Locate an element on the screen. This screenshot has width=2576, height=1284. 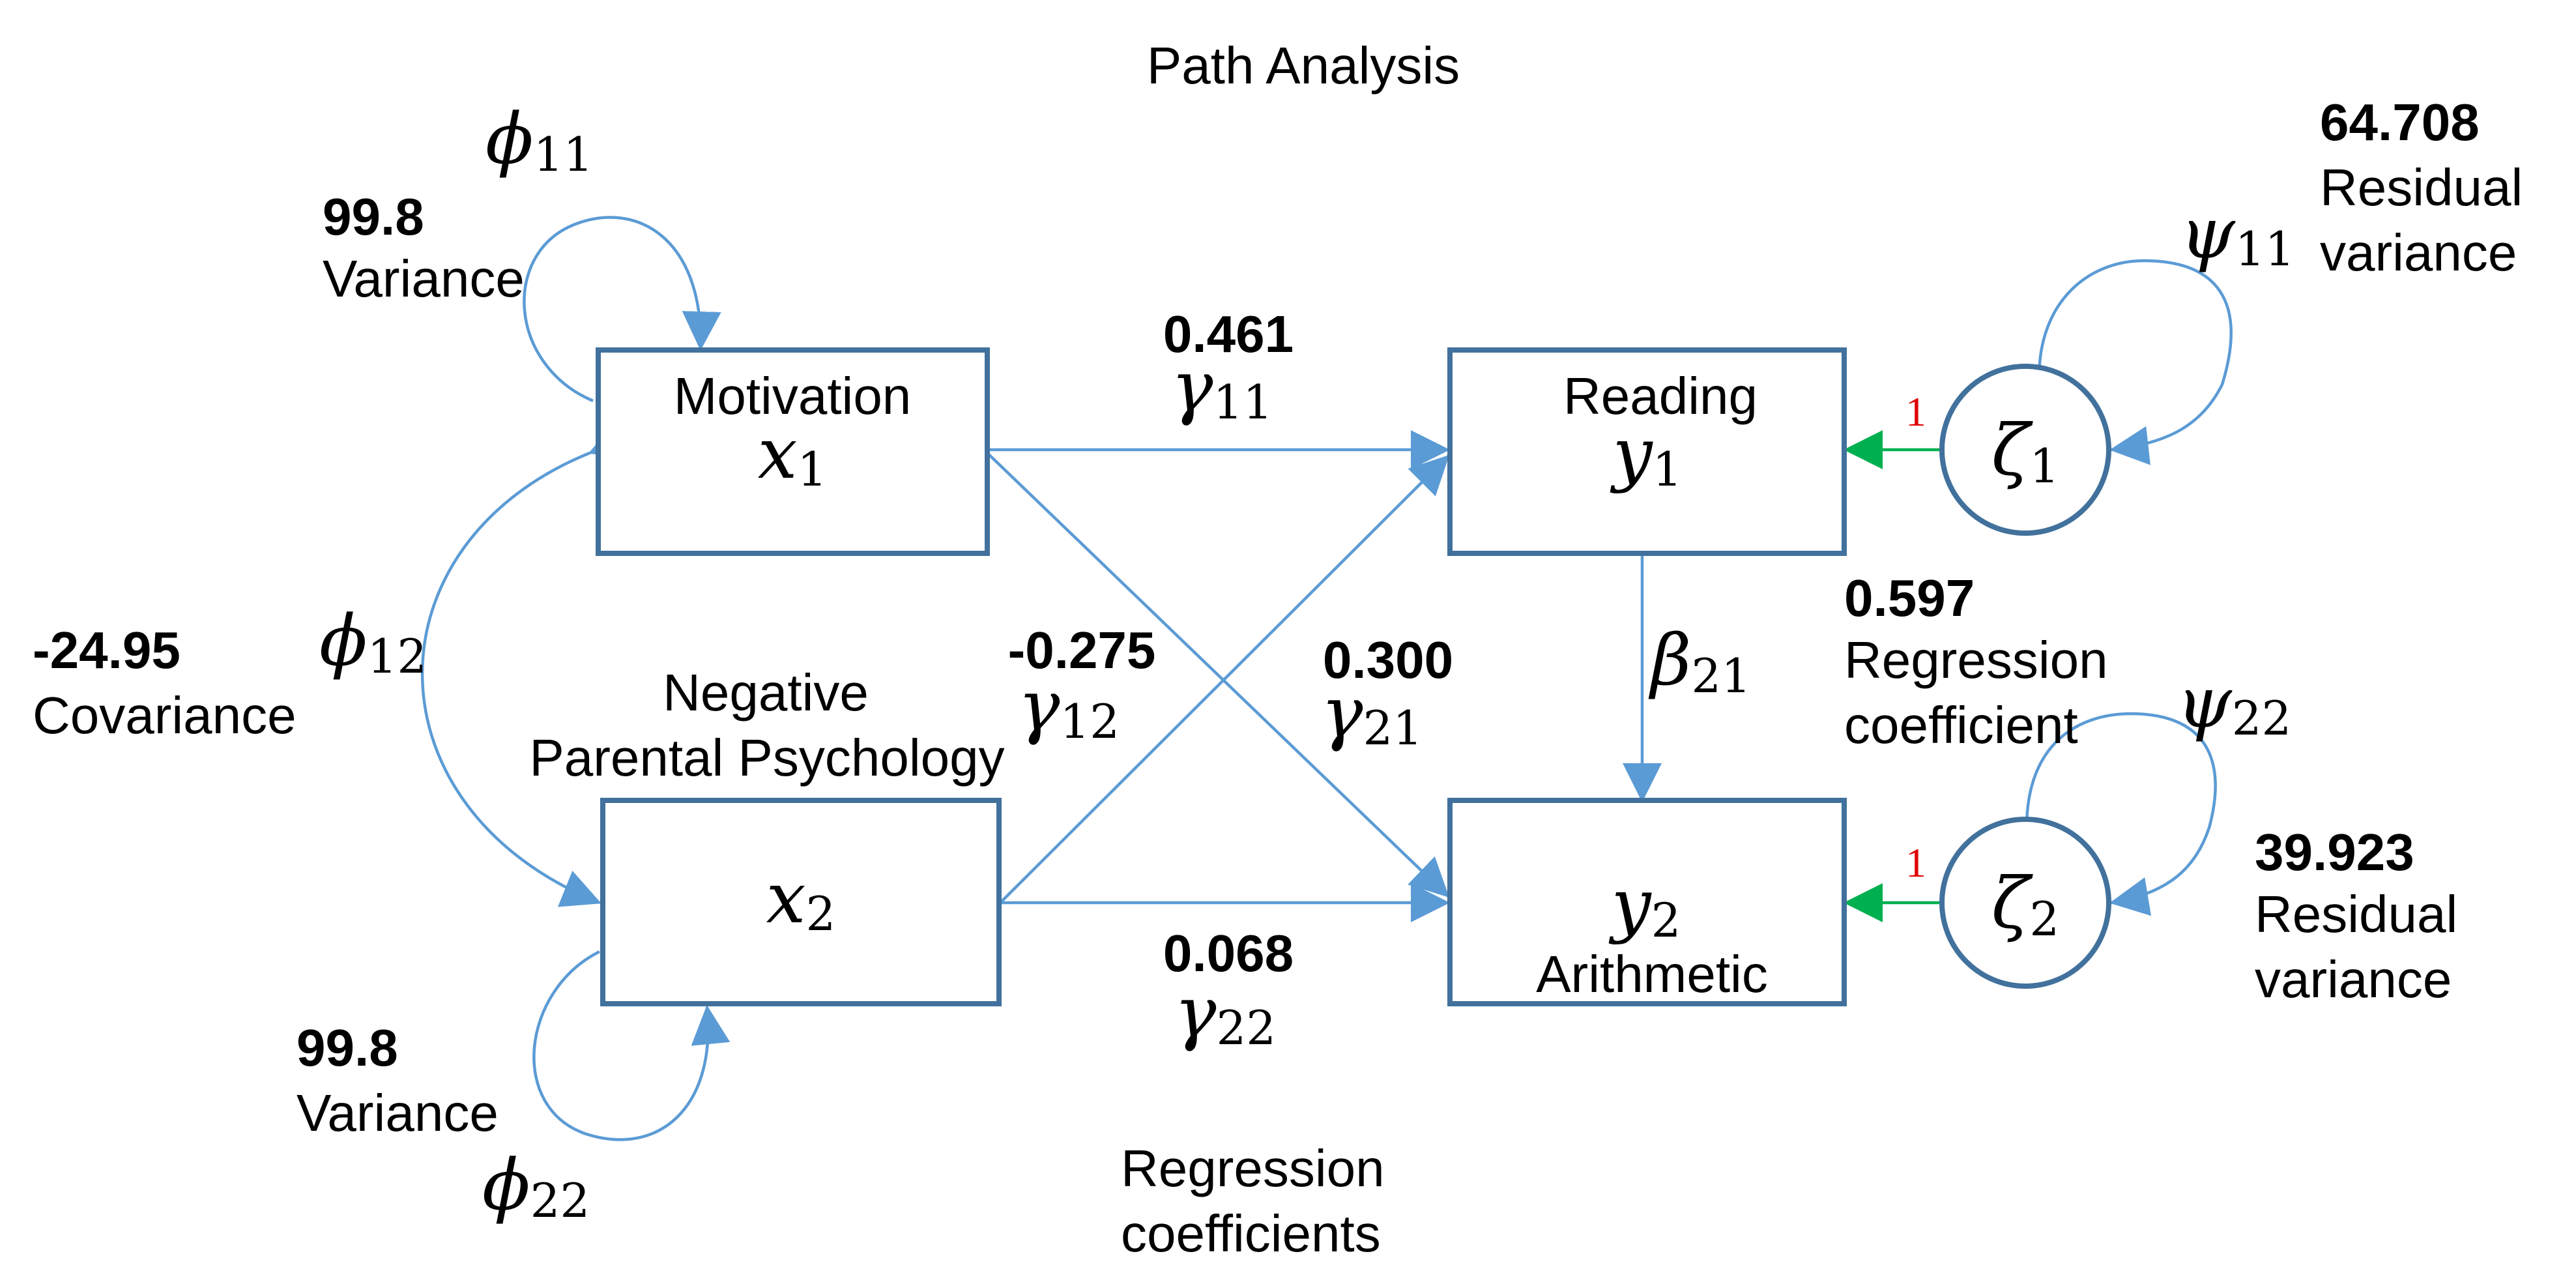
phi11-label: Variance is located at coordinates (424, 279).